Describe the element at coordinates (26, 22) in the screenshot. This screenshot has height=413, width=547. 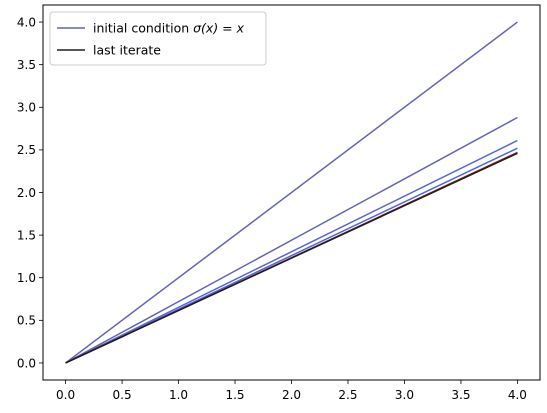
I see `y-tick-label: 4.0` at that location.